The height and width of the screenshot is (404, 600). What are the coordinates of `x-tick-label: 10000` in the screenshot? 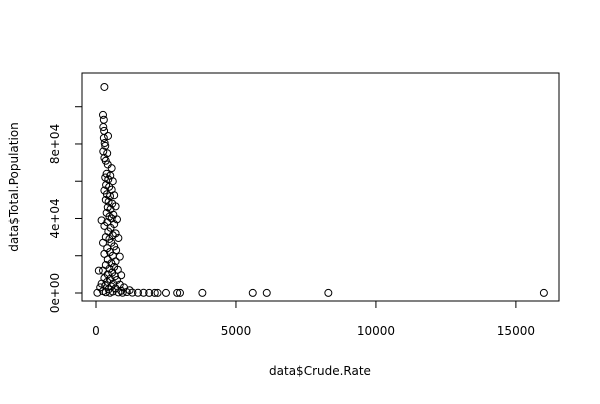 It's located at (376, 331).